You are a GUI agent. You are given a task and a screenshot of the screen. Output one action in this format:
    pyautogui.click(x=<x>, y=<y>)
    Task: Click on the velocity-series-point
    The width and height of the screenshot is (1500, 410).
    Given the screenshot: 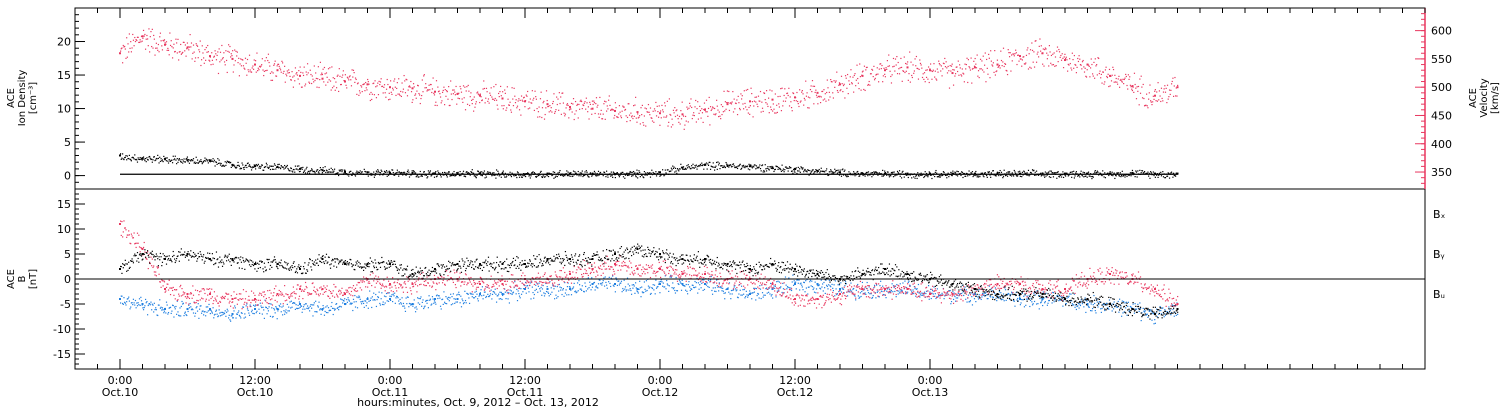 What is the action you would take?
    pyautogui.click(x=1155, y=95)
    